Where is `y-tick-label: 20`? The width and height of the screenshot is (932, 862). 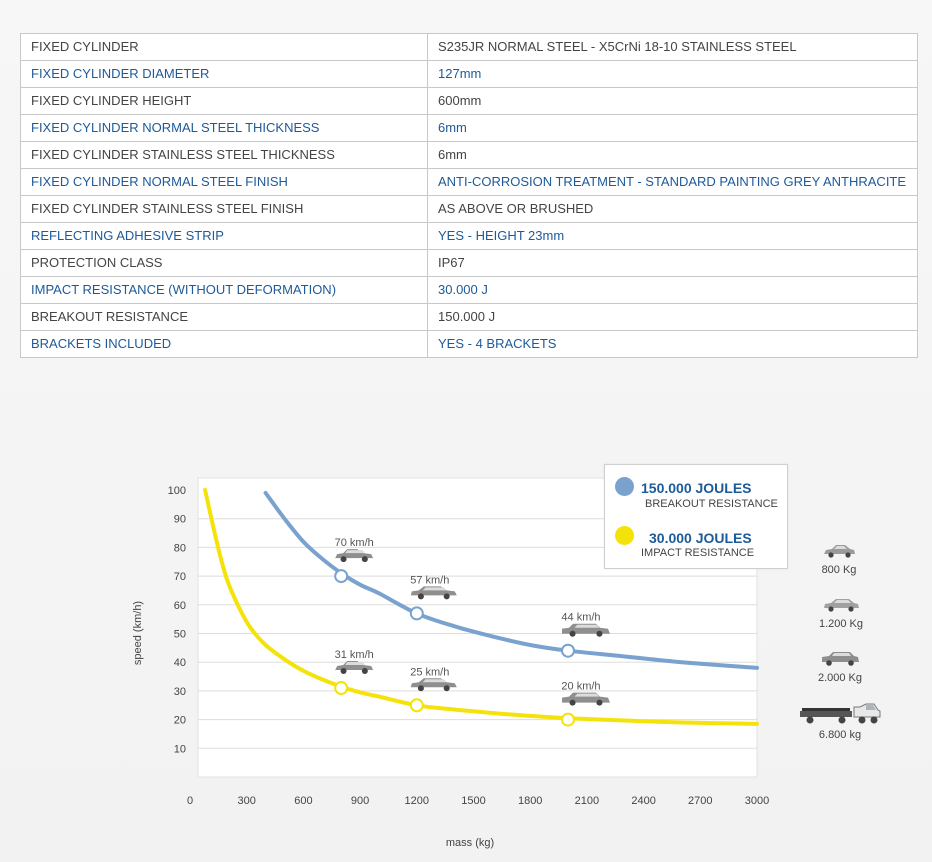
y-tick-label: 20 is located at coordinates (180, 721).